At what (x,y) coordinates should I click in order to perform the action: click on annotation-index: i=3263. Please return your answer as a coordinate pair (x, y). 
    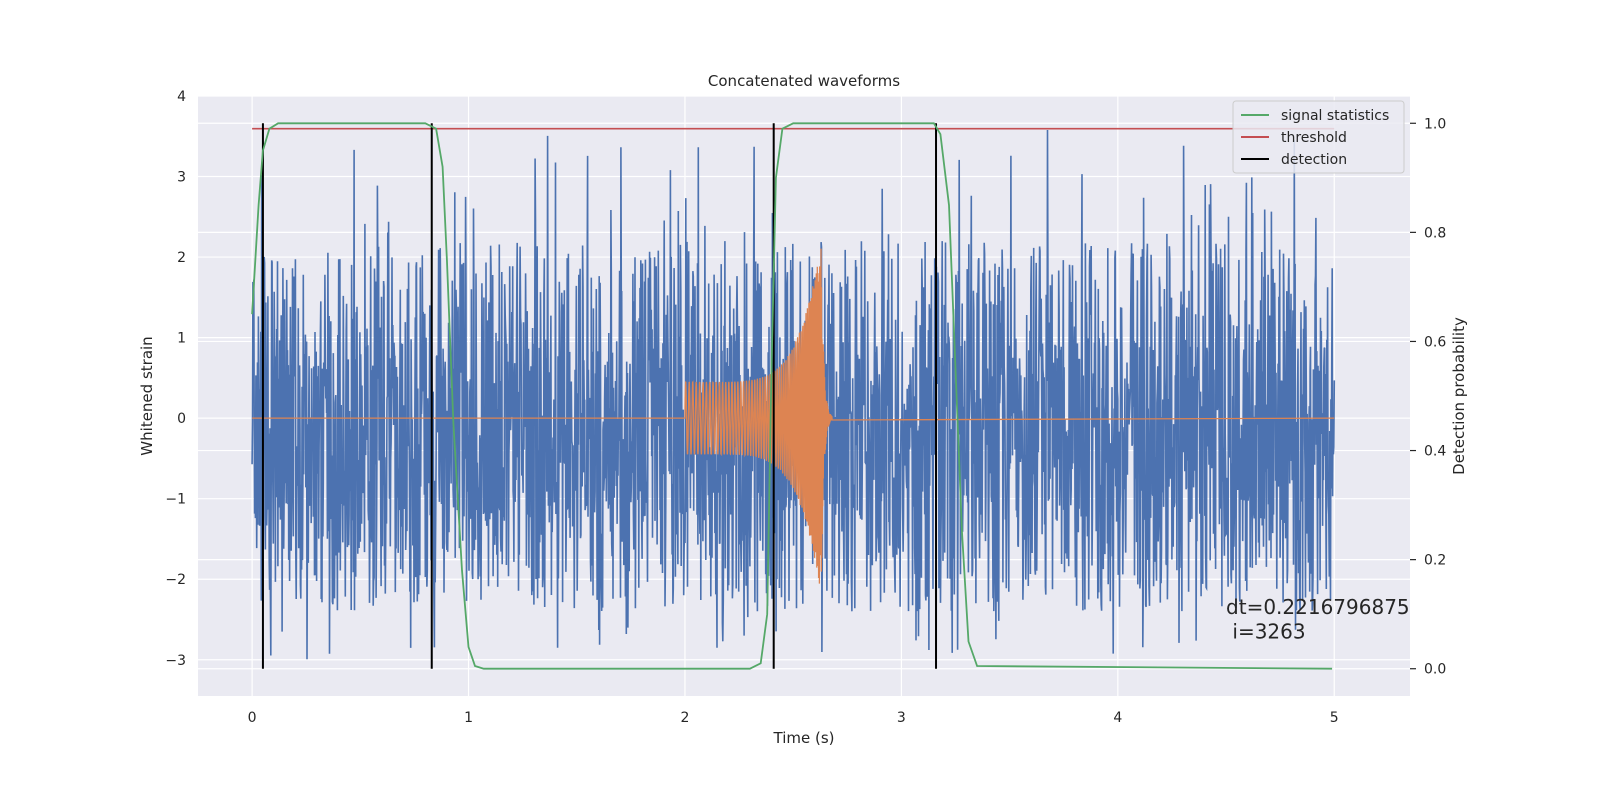
    Looking at the image, I should click on (1266, 632).